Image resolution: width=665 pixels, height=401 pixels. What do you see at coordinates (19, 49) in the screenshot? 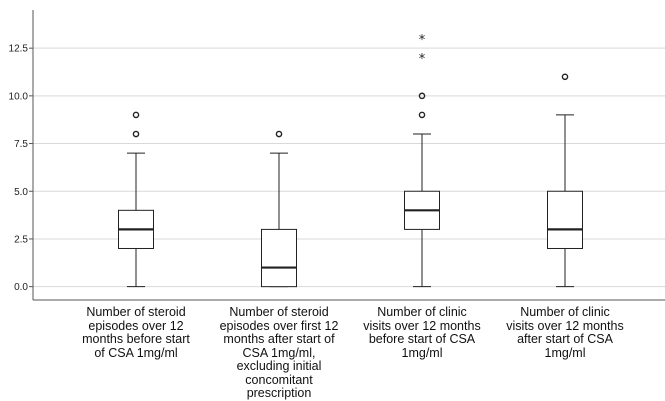
I see `y-tick-label: 12.5` at bounding box center [19, 49].